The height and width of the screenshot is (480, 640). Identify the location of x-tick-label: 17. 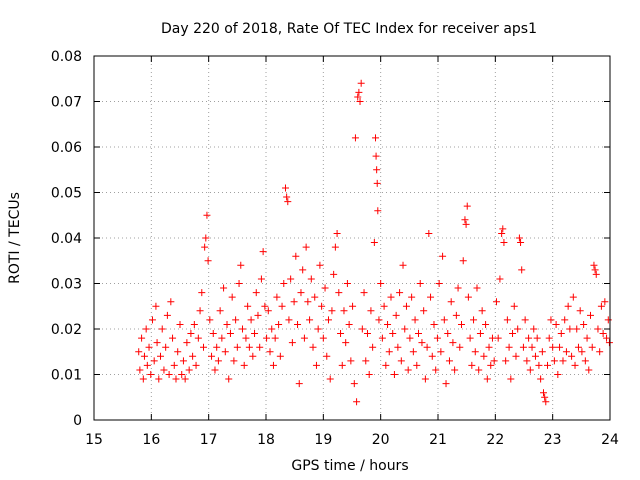
(209, 440).